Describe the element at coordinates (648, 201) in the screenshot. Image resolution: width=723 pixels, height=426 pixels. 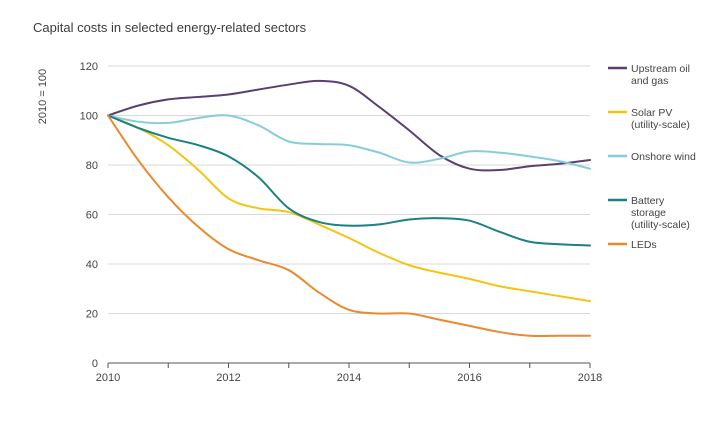
I see `legend-label: Battery` at that location.